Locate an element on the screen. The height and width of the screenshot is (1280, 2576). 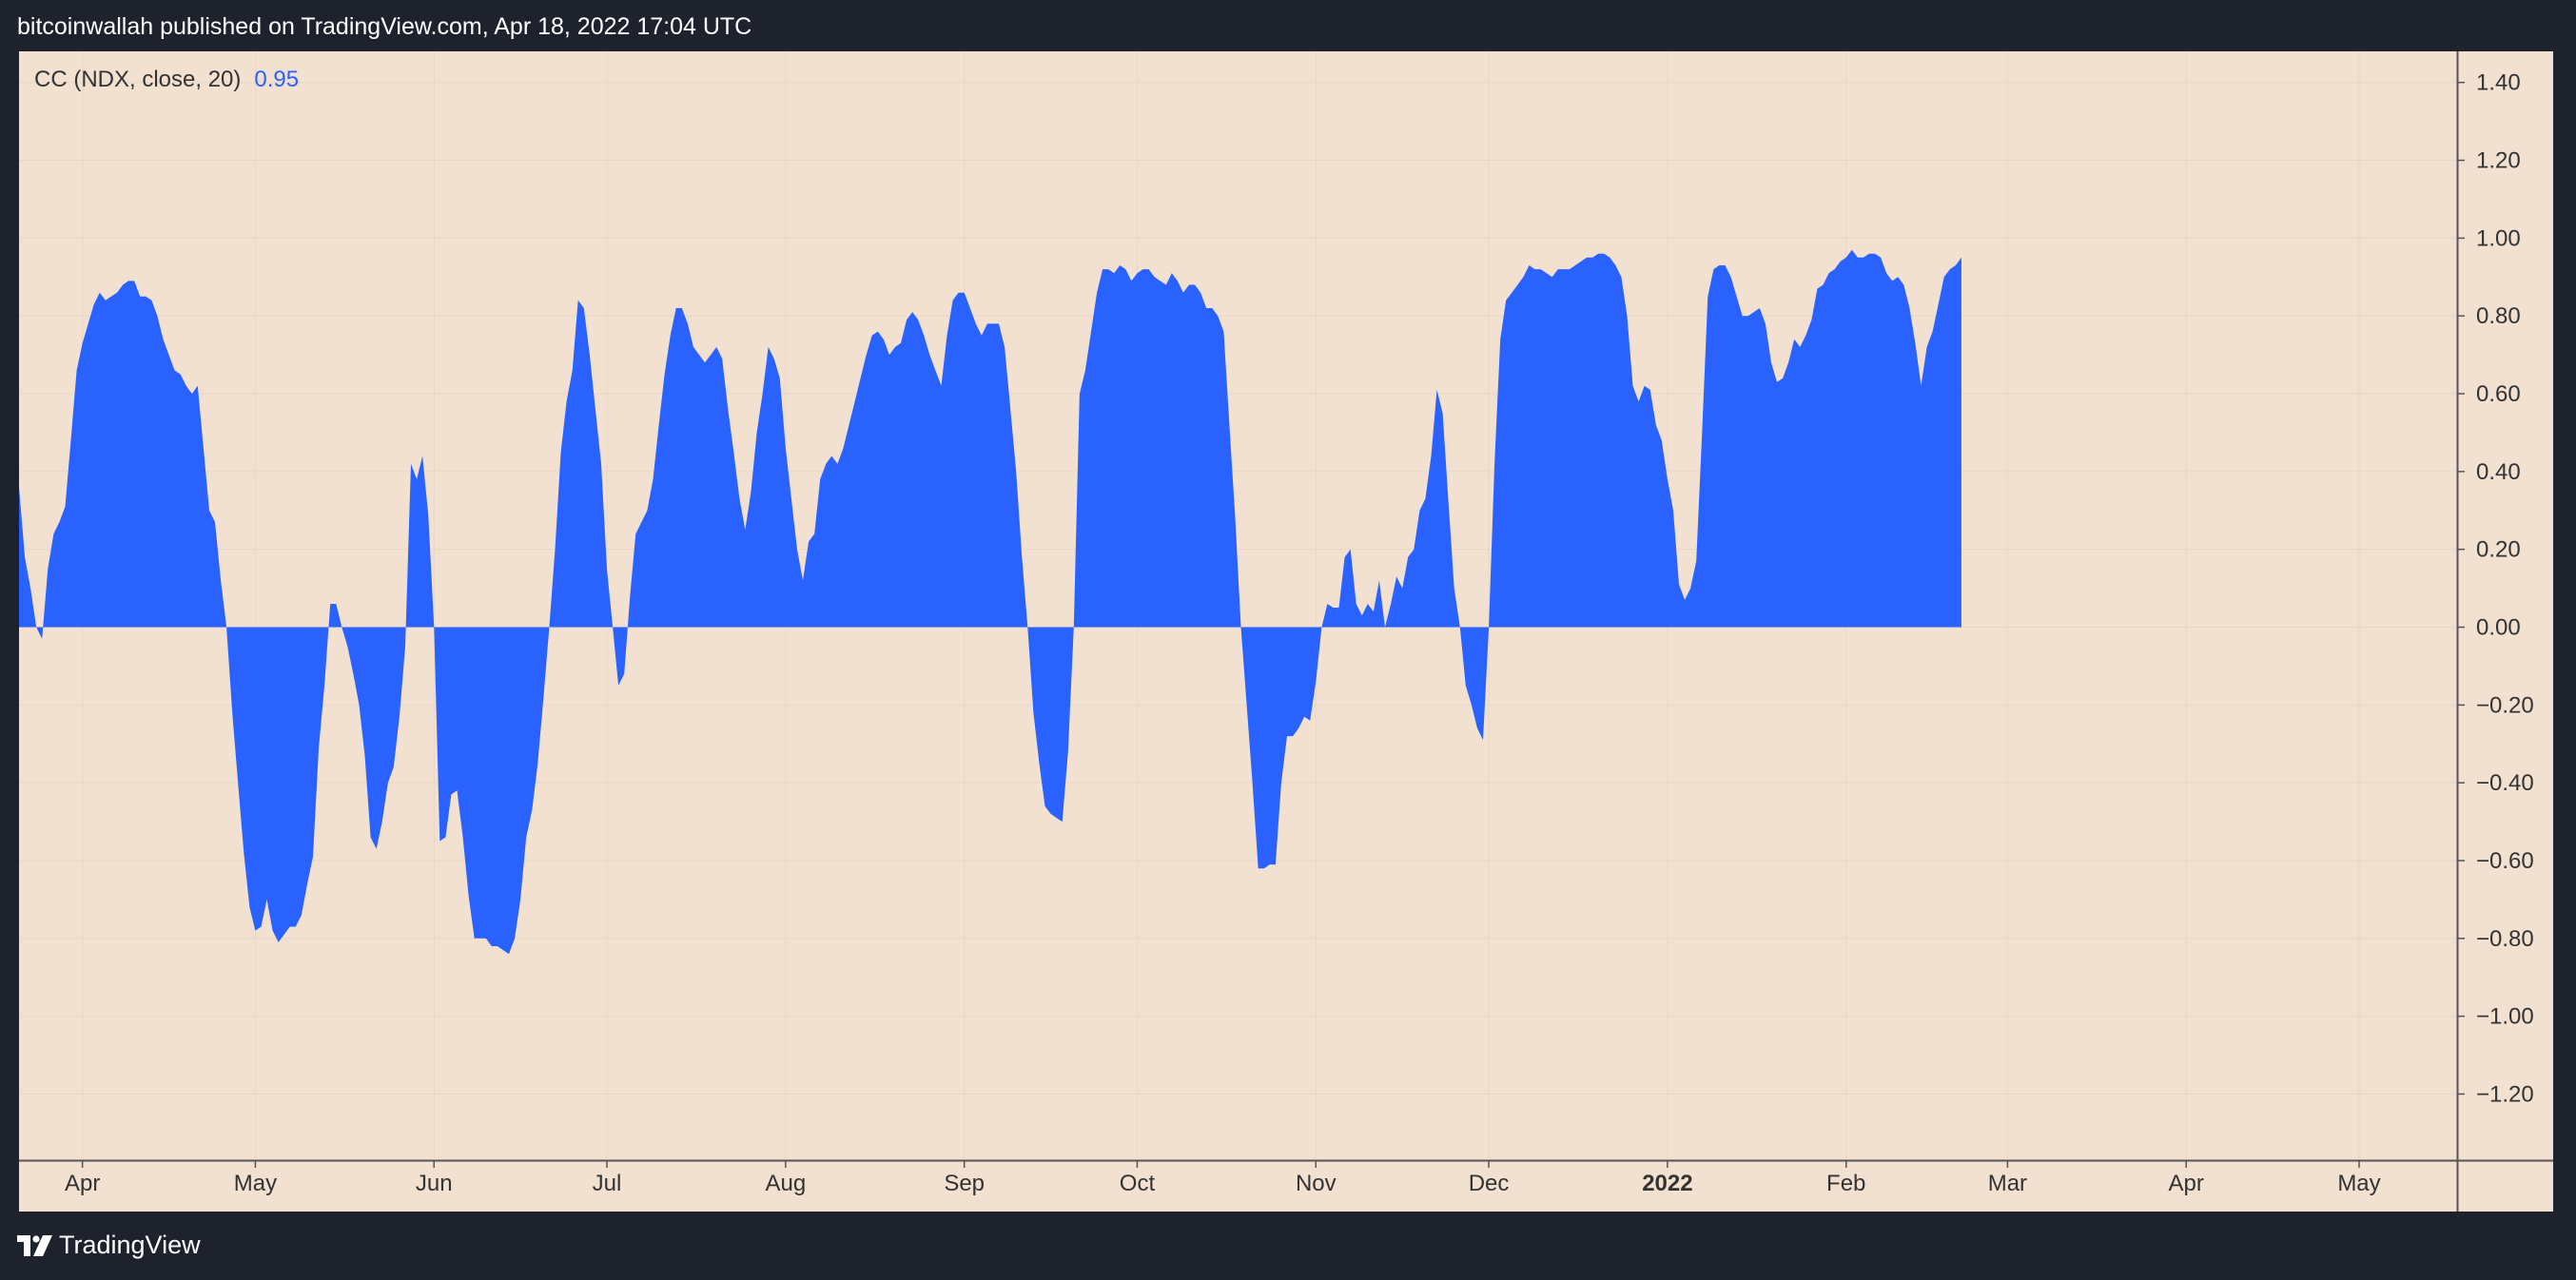
y-tick-label: 1.40 is located at coordinates (2499, 83).